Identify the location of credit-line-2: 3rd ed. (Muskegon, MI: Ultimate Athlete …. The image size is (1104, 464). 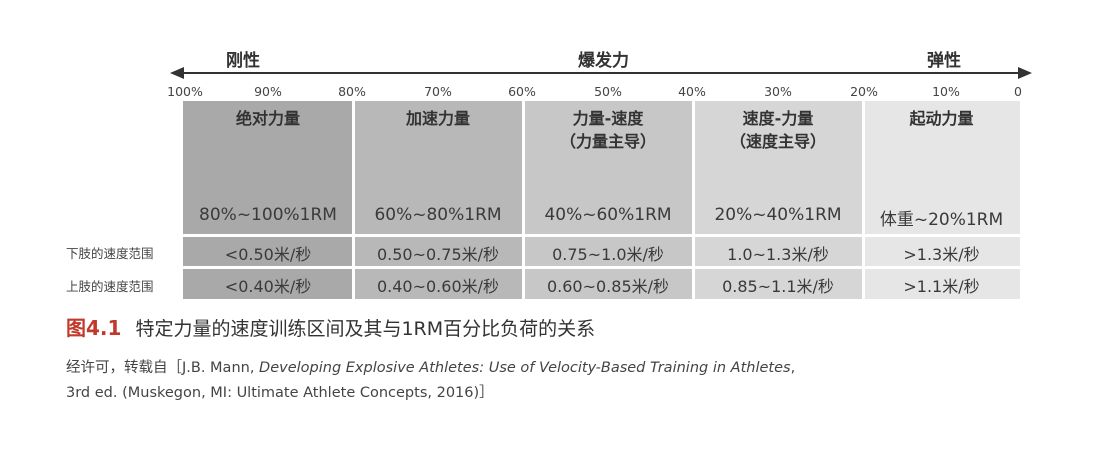
(280, 393).